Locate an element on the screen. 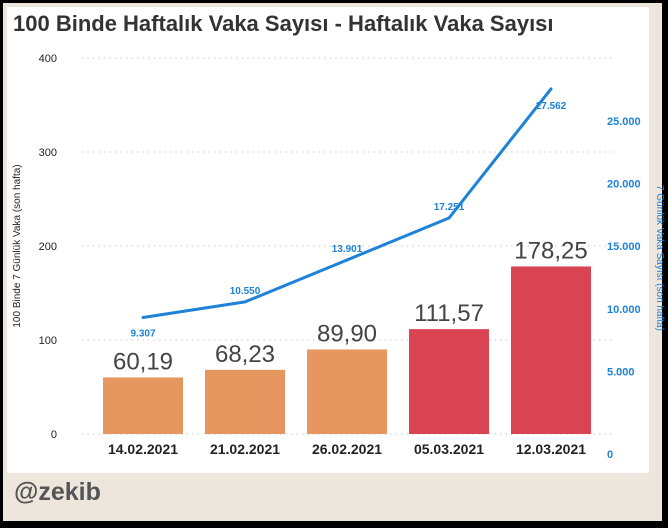 This screenshot has height=528, width=668. right-axis-ticks: 0 5.000 10.000 15.000 20.000 25.000 is located at coordinates (624, 288).